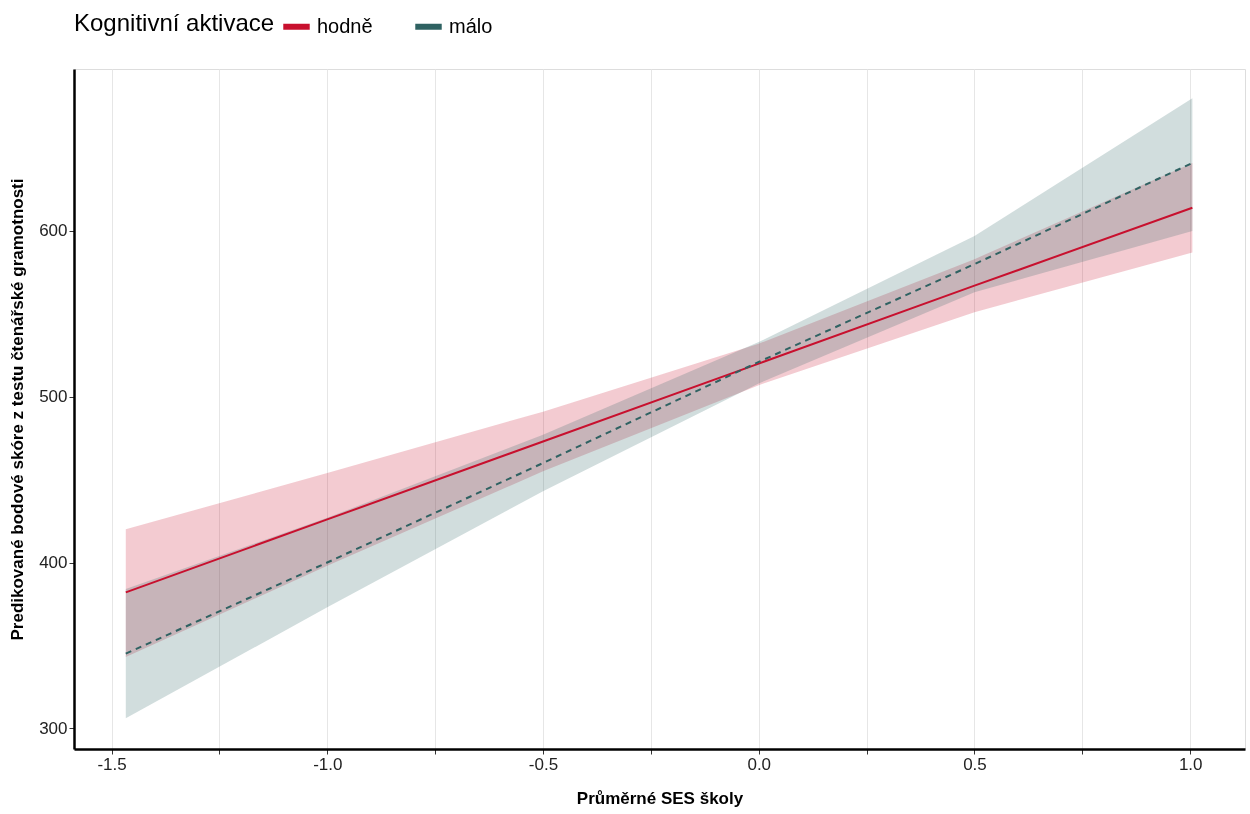 The height and width of the screenshot is (814, 1250). I want to click on x-tick-label: 1.0, so click(1190, 764).